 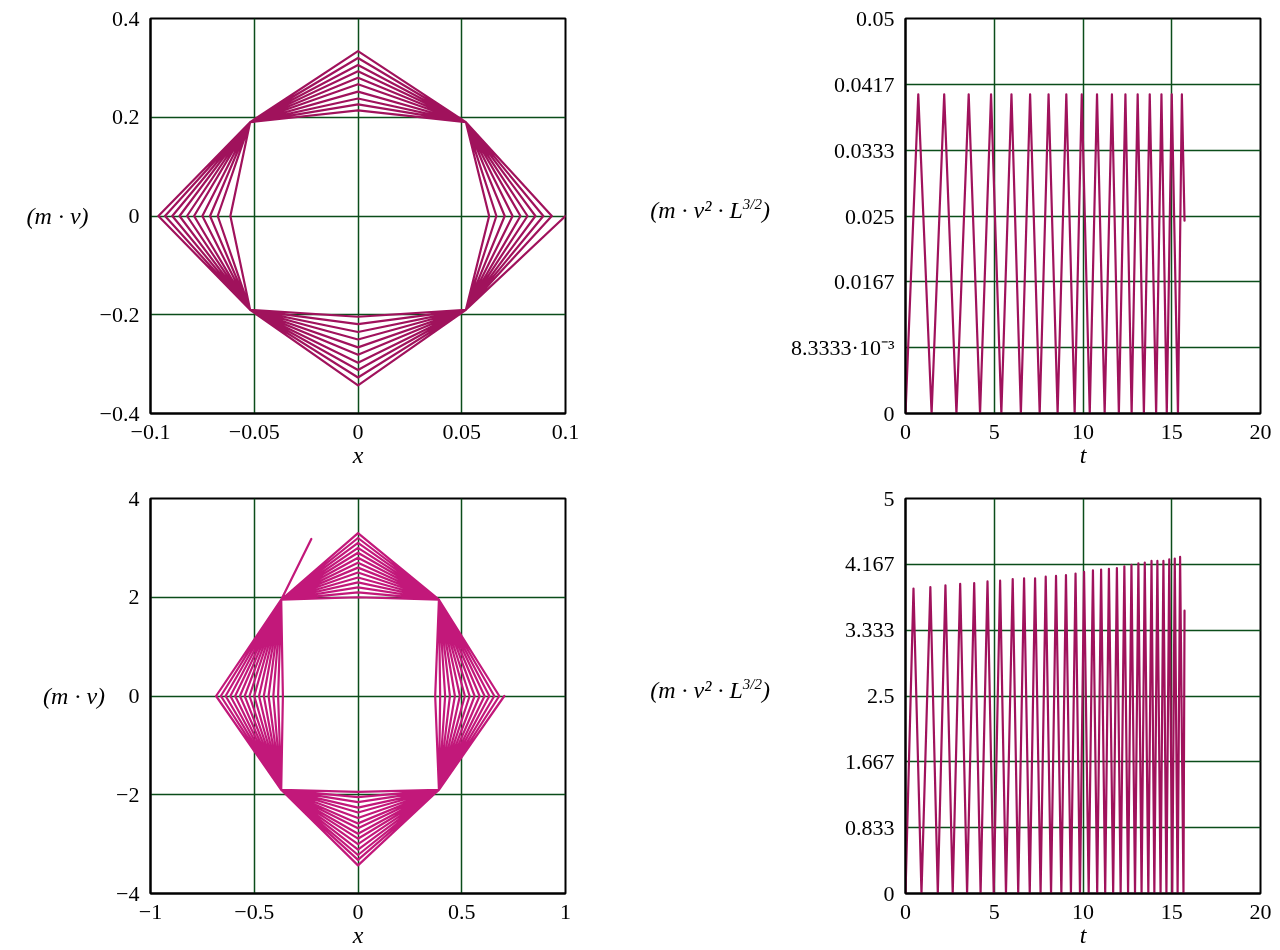 I want to click on y-tick-label: 0.025, so click(x=870, y=216).